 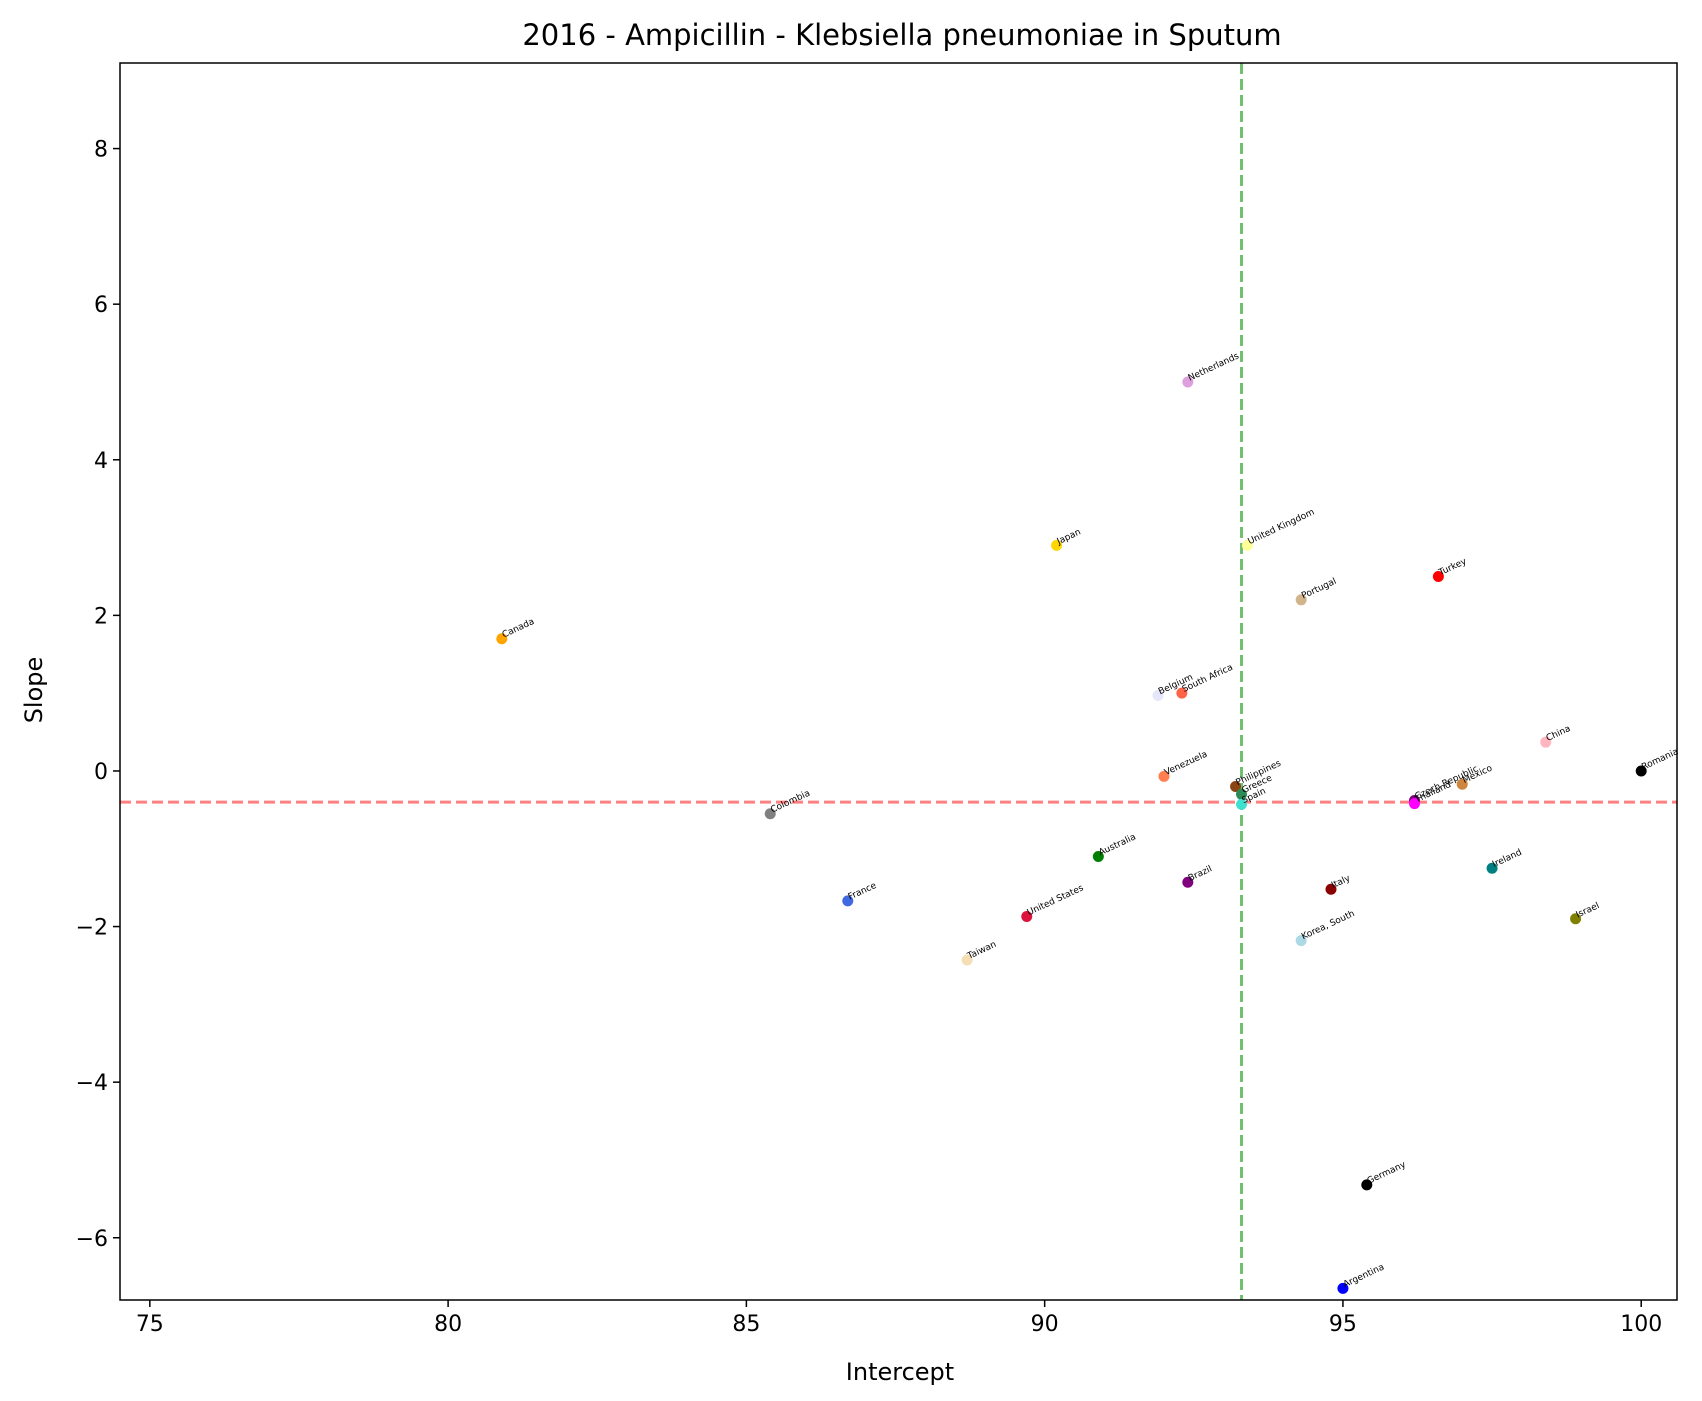 What do you see at coordinates (746, 1324) in the screenshot?
I see `x-tick-label: 85` at bounding box center [746, 1324].